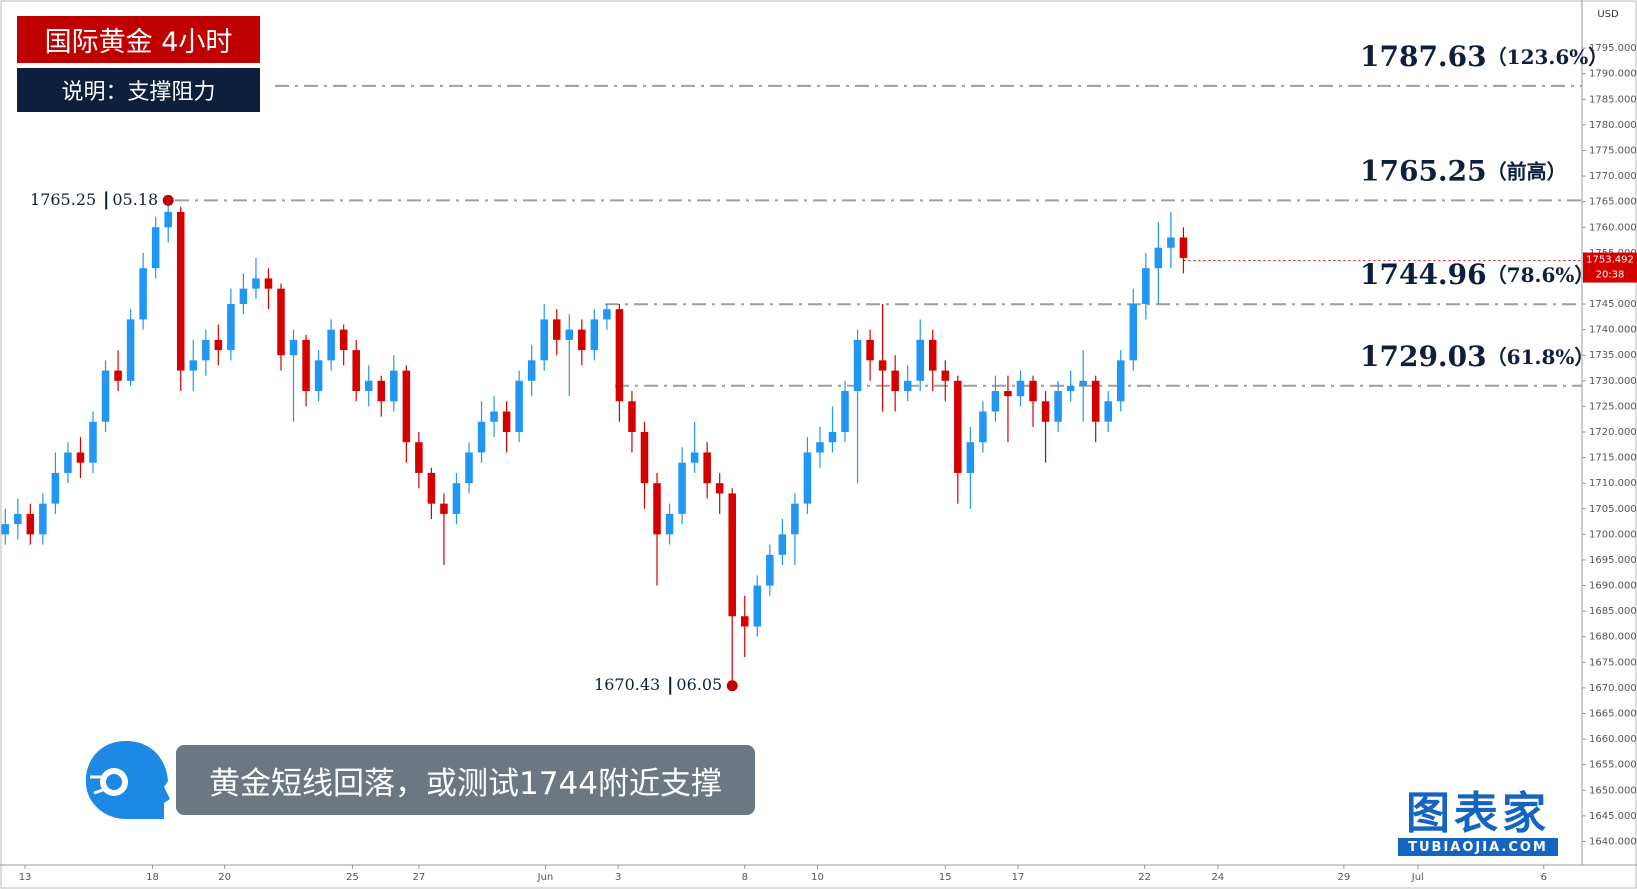 The height and width of the screenshot is (889, 1637). I want to click on level-value: 1787.63, so click(1423, 55).